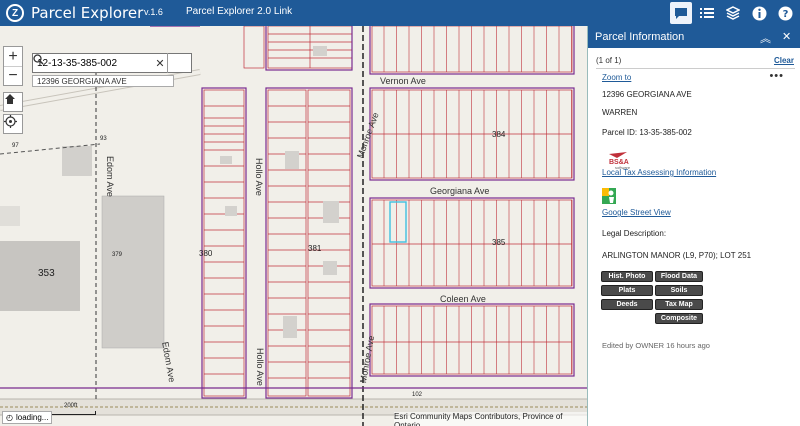 This screenshot has width=800, height=426. I want to click on block-label-379: 379, so click(117, 255).